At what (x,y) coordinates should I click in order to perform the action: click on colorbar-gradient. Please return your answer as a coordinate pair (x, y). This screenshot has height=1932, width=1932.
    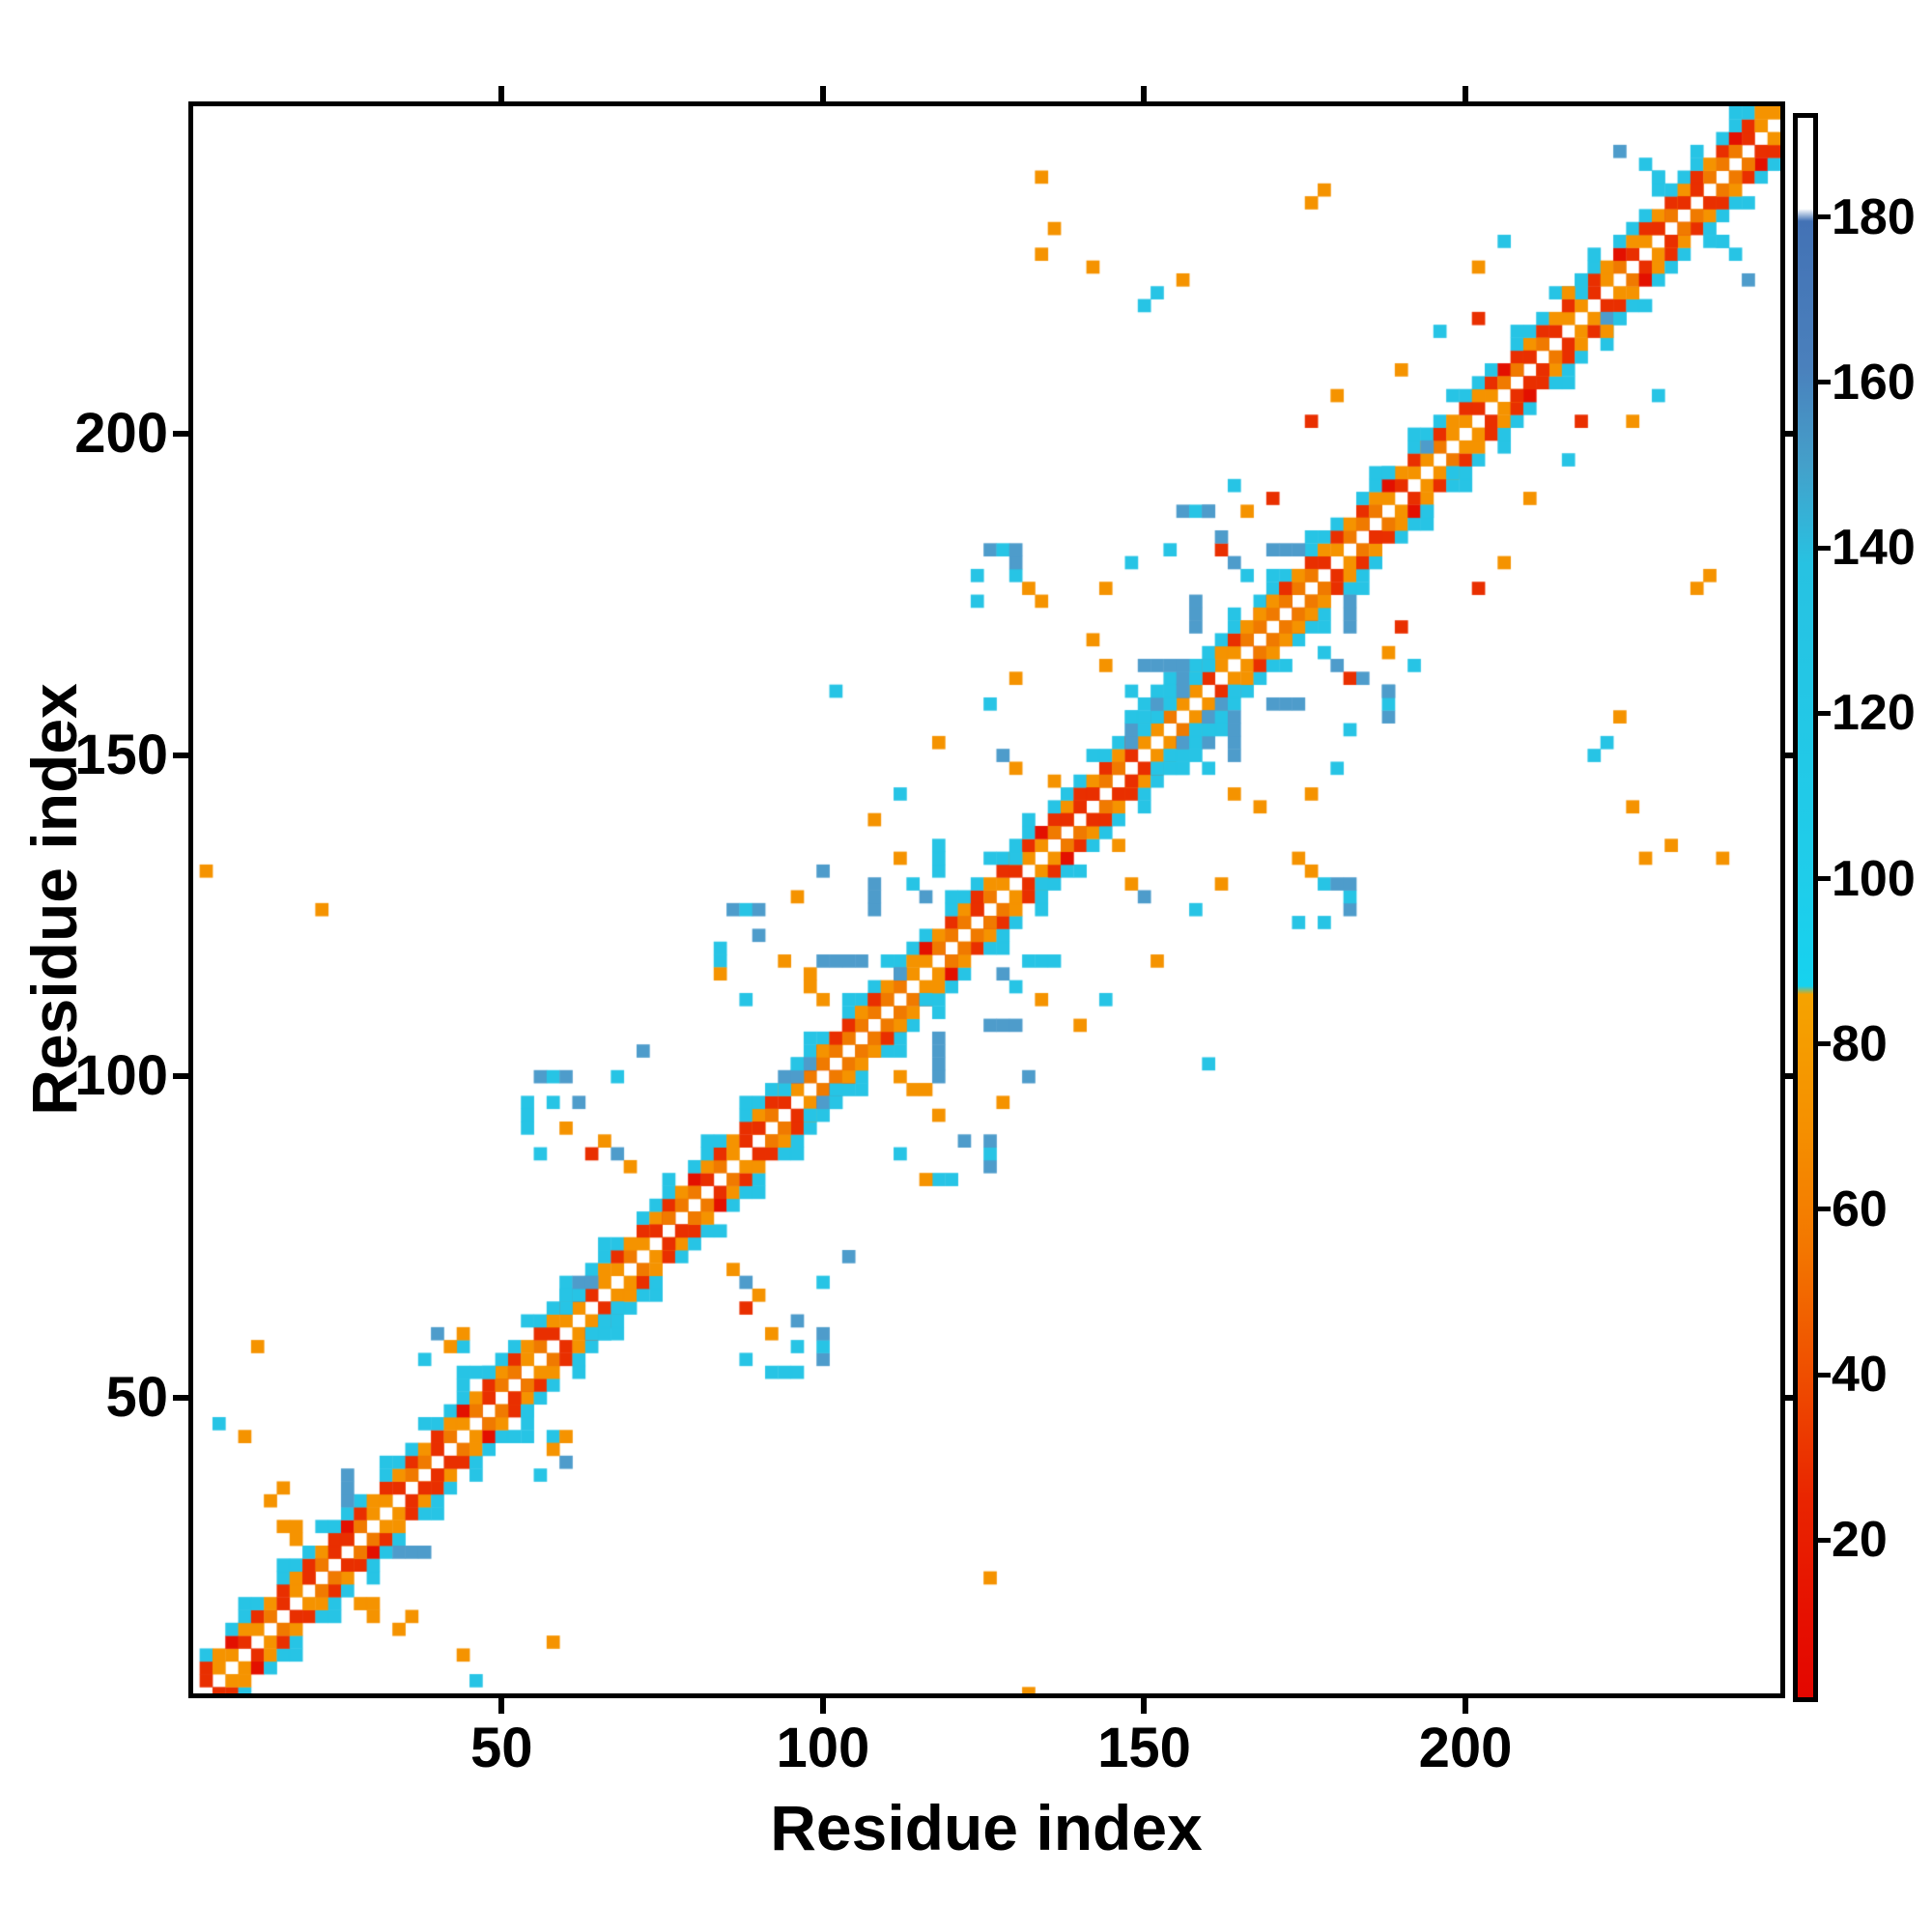
    Looking at the image, I should click on (1805, 907).